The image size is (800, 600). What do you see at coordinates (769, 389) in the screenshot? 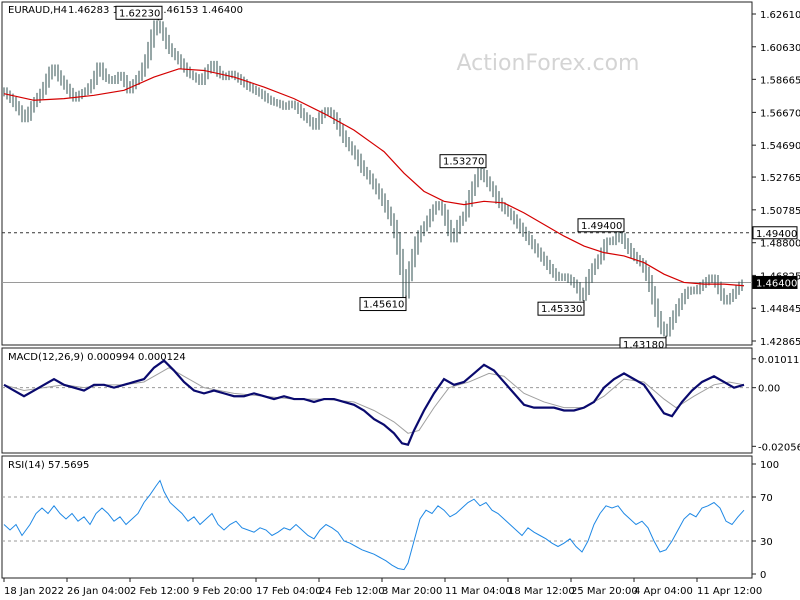
I see `macd-y-tick-label: 0.00` at bounding box center [769, 389].